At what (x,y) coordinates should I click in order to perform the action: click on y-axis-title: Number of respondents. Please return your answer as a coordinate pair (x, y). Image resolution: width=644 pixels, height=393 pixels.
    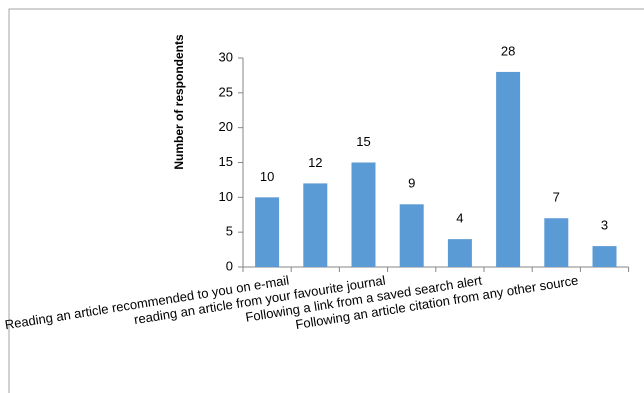
    Looking at the image, I should click on (179, 102).